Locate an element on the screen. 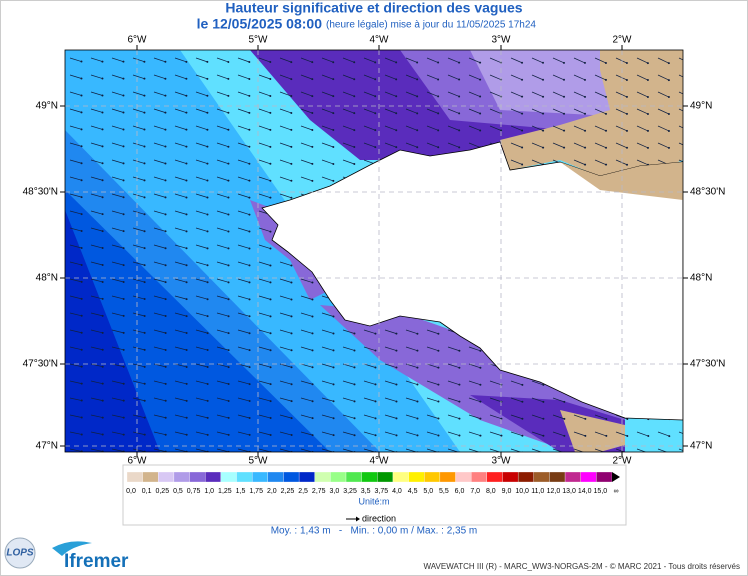  legend-label: 0,0 is located at coordinates (131, 491).